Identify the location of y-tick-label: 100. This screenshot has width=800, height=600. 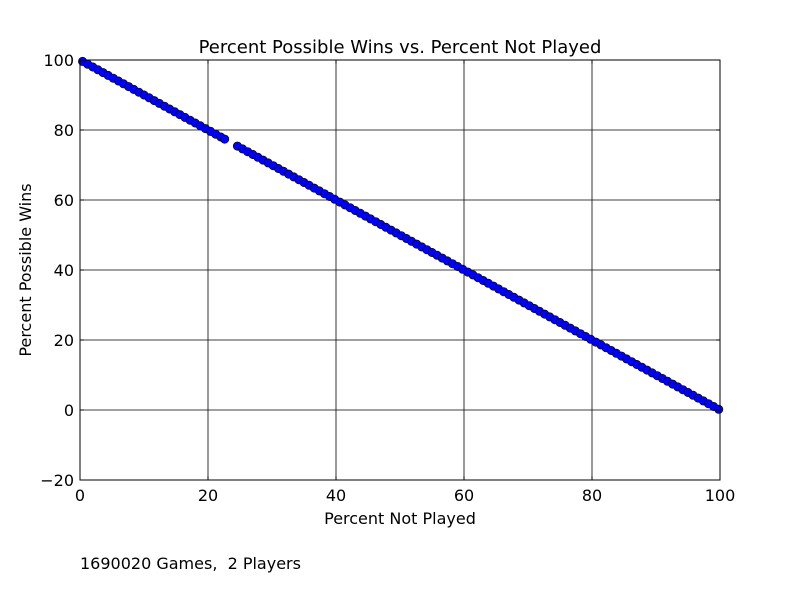
(58, 60).